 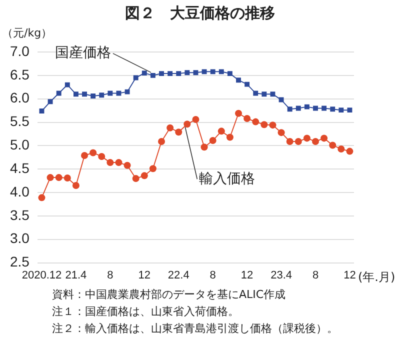 What do you see at coordinates (169, 295) in the screenshot?
I see `text: 資料：中国農業農村部のデータを基にALIC作成` at bounding box center [169, 295].